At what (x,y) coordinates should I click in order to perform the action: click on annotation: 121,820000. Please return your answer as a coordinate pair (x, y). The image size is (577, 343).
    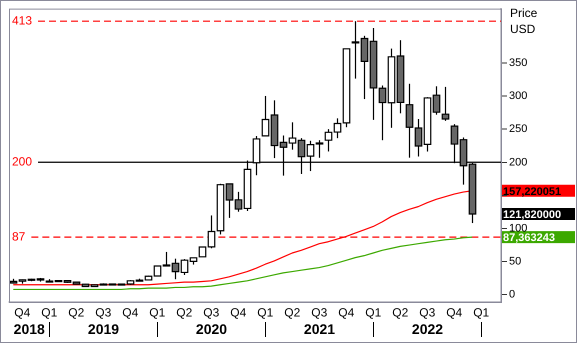
    Looking at the image, I should click on (532, 215).